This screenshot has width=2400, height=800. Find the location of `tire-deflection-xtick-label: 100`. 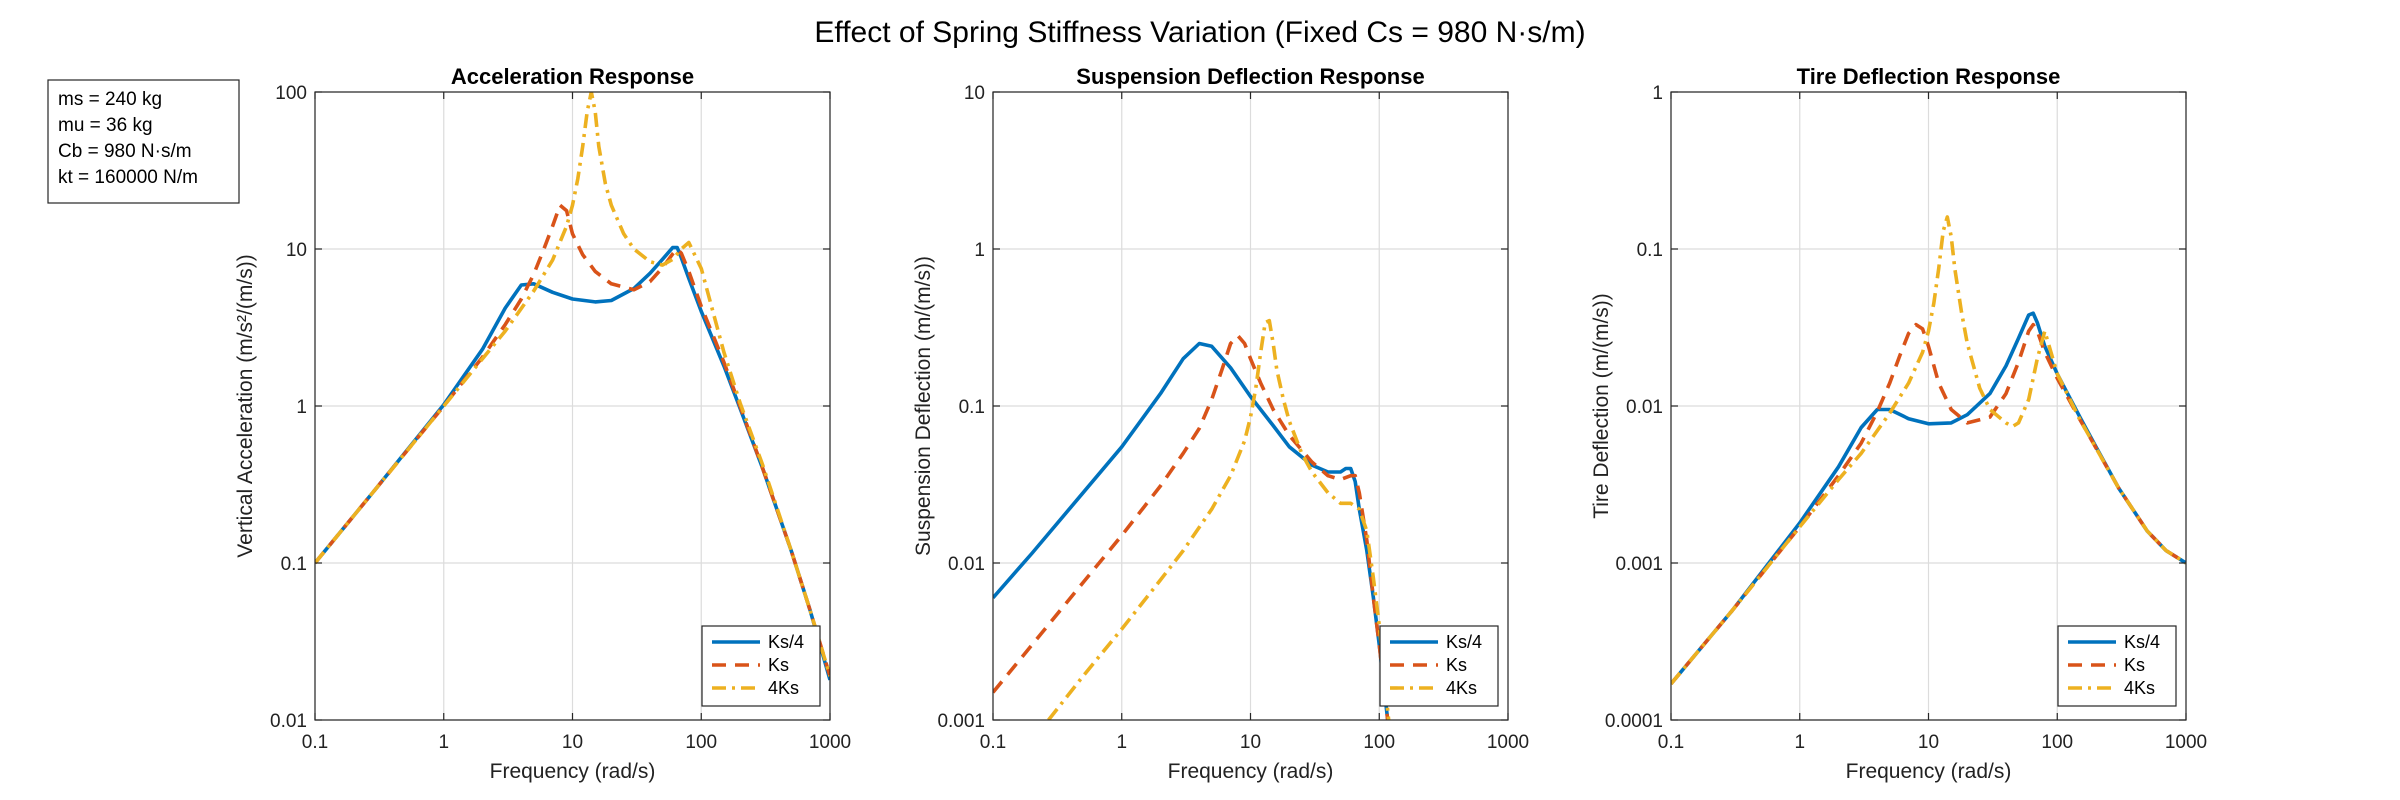

tire-deflection-xtick-label: 100 is located at coordinates (2057, 742).